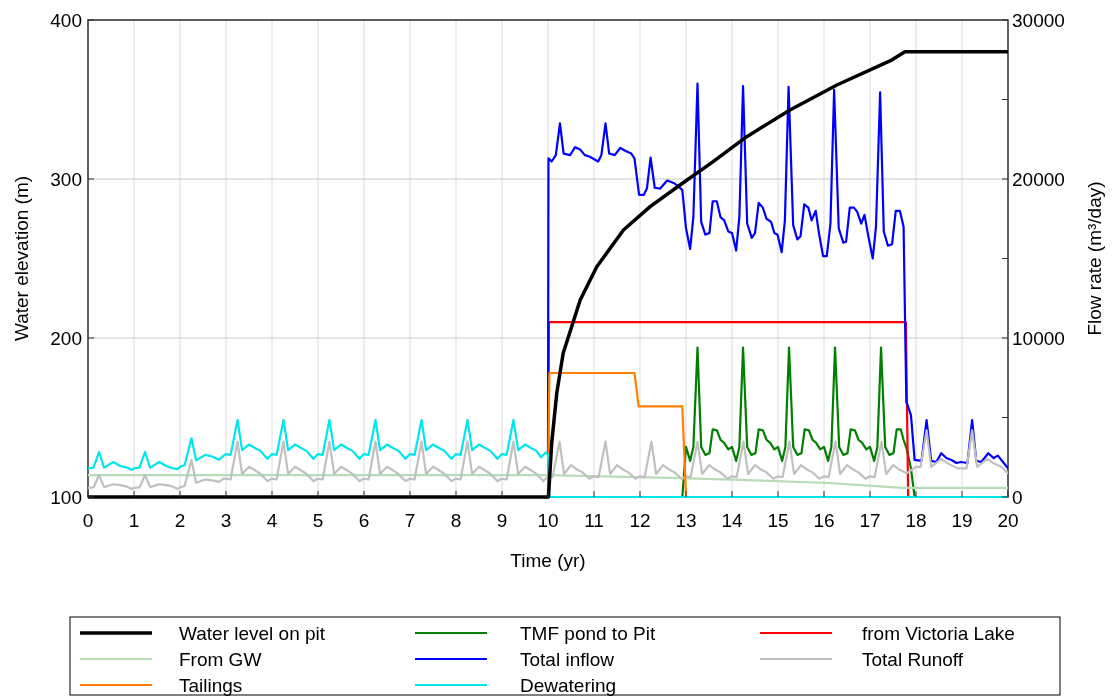  I want to click on legend-label: Water level on pit, so click(252, 633).